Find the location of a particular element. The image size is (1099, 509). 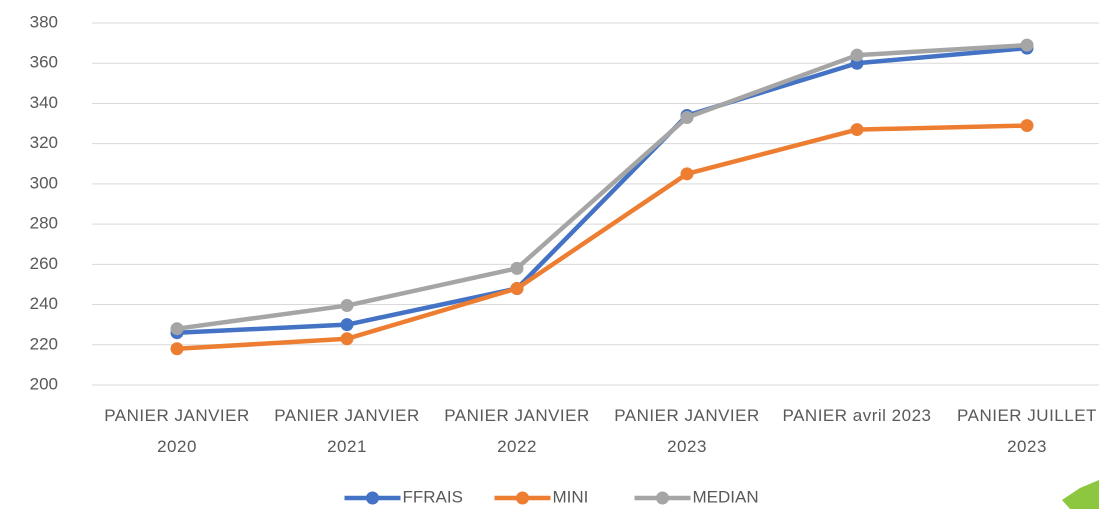

x-tick-label: PANIER JANVIER 2023 is located at coordinates (687, 431).